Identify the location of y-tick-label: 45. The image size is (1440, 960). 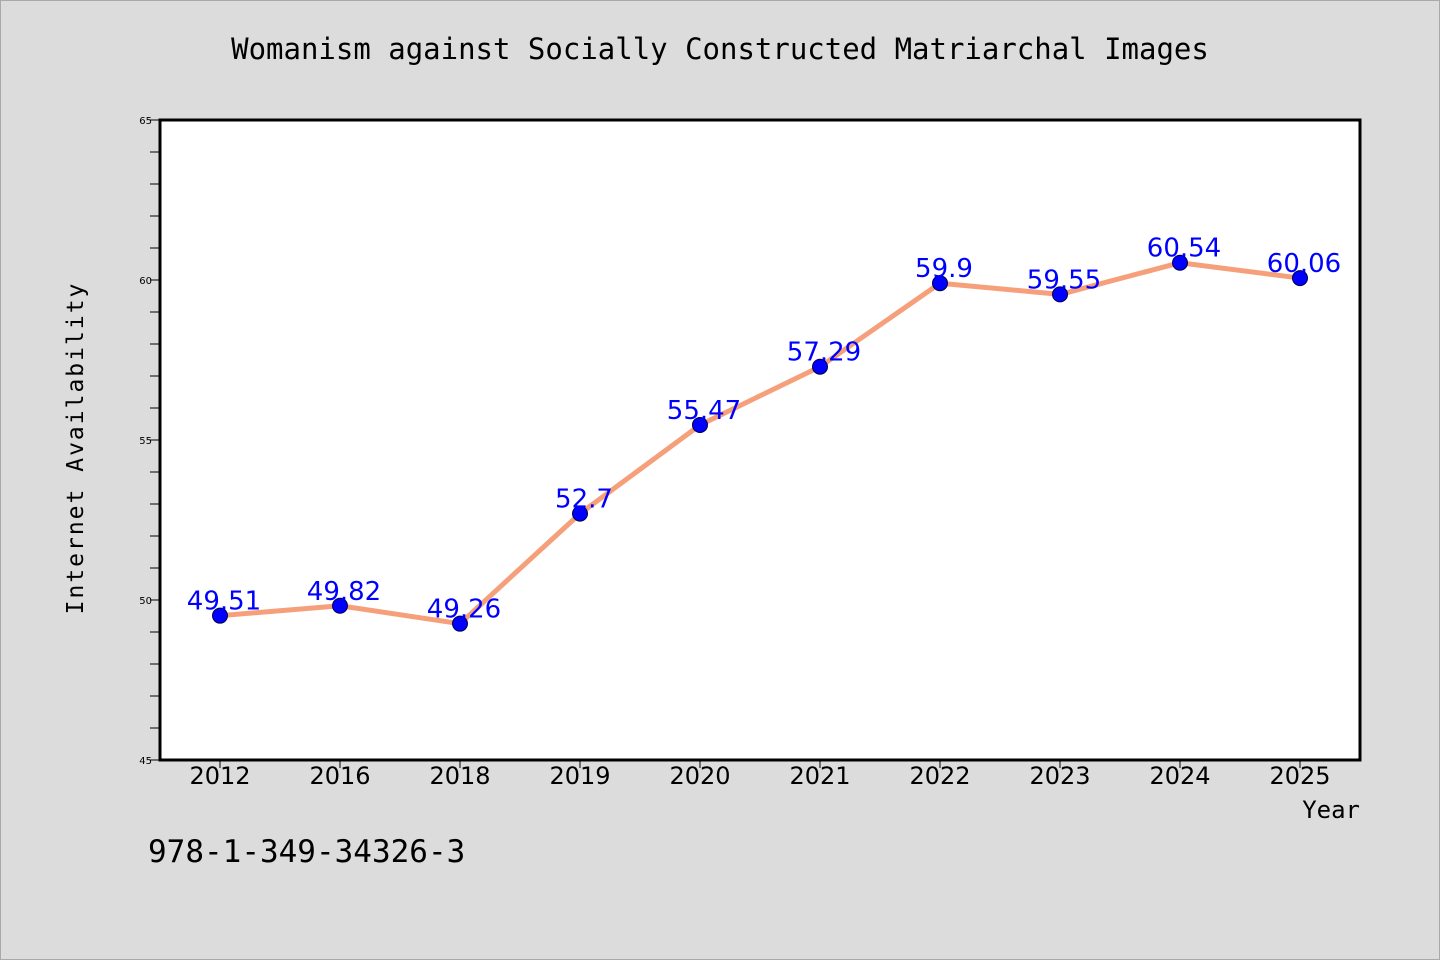
(145, 761).